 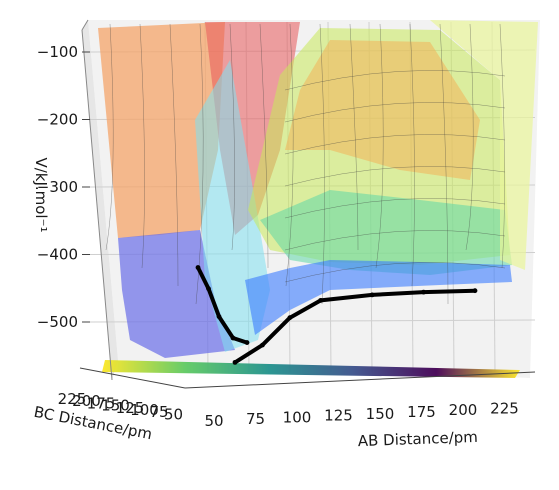 I want to click on z-tick-label: −500, so click(x=57, y=322).